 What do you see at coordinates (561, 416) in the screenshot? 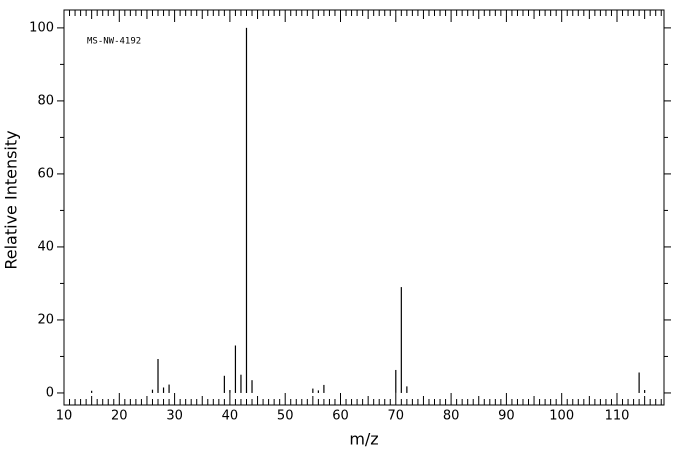
I see `x-tick-label: 100` at bounding box center [561, 416].